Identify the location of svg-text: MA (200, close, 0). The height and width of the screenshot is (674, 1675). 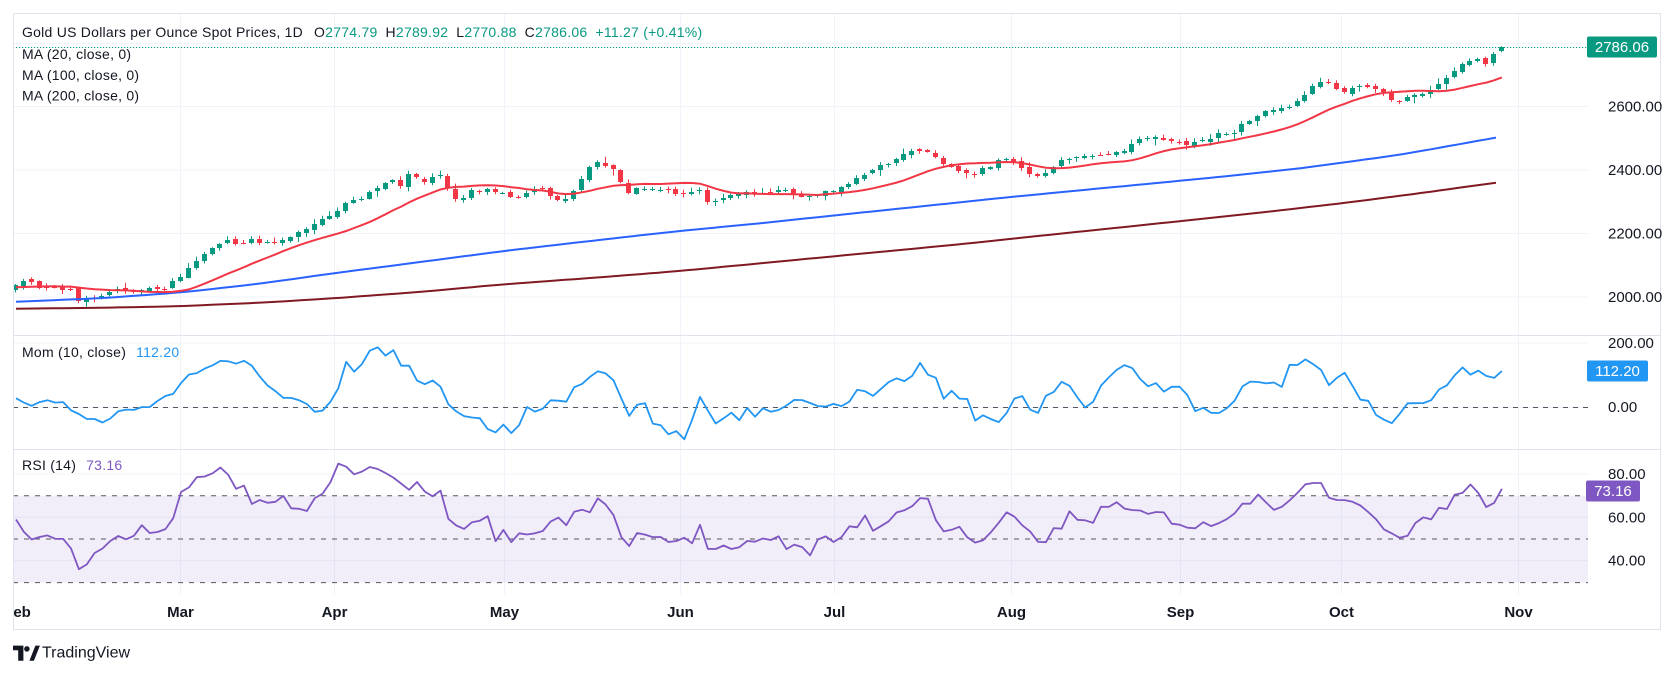
(80, 96).